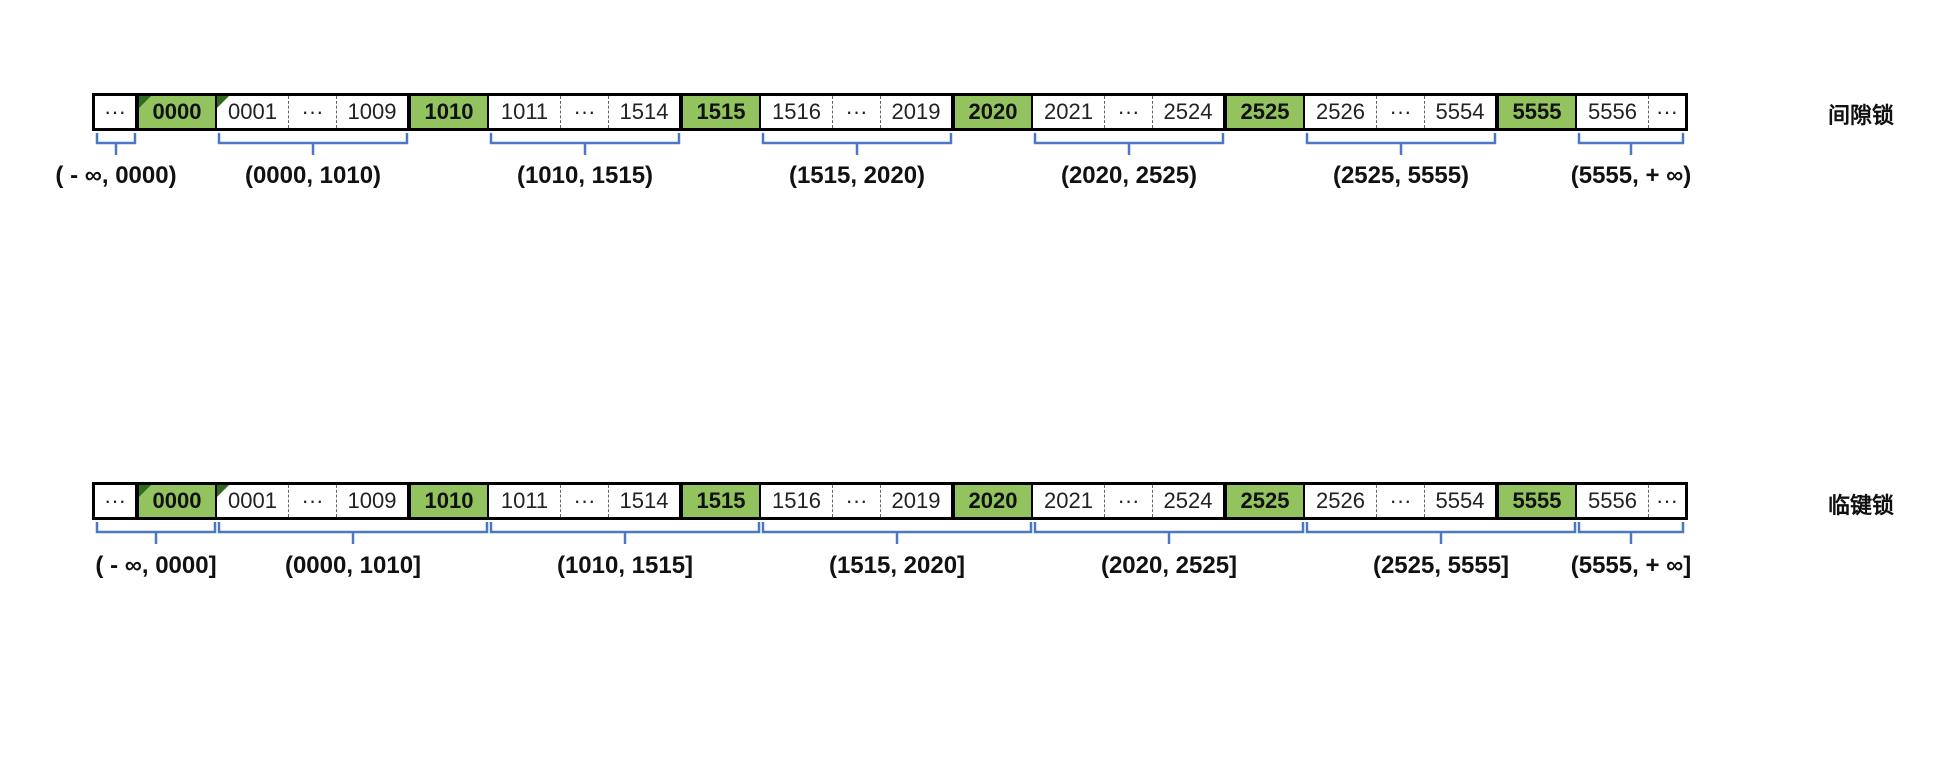 The image size is (1940, 772). What do you see at coordinates (253, 112) in the screenshot?
I see `gap-lock-gap-value-cell: 0001` at bounding box center [253, 112].